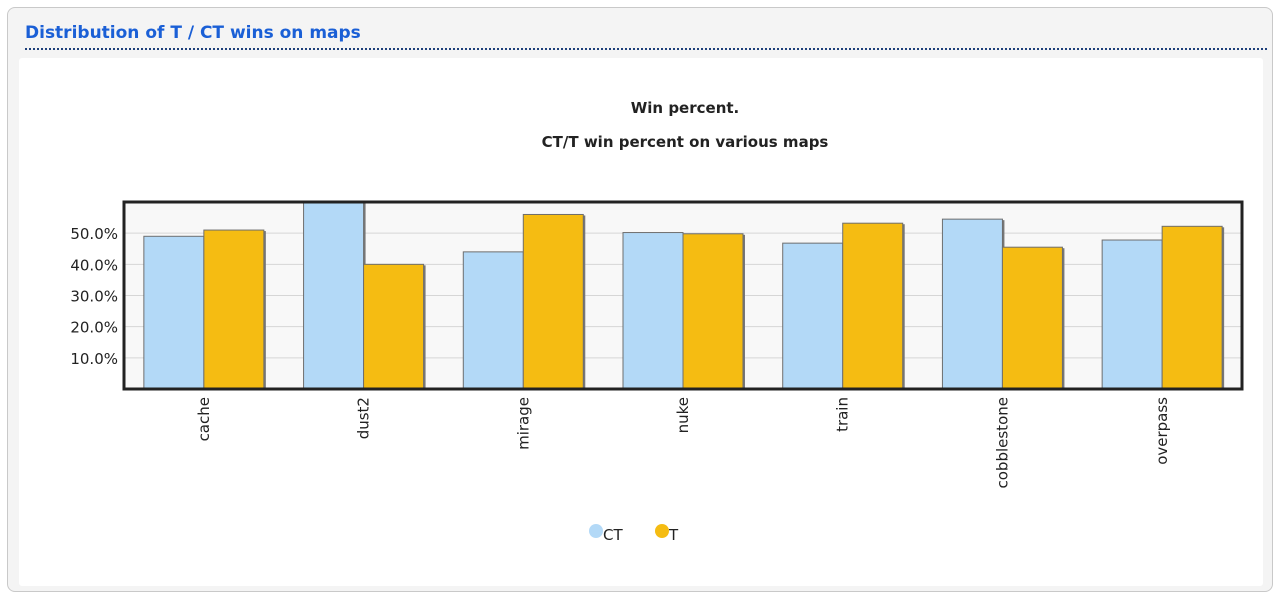  I want to click on y-tick-label: 10.0%, so click(94, 359).